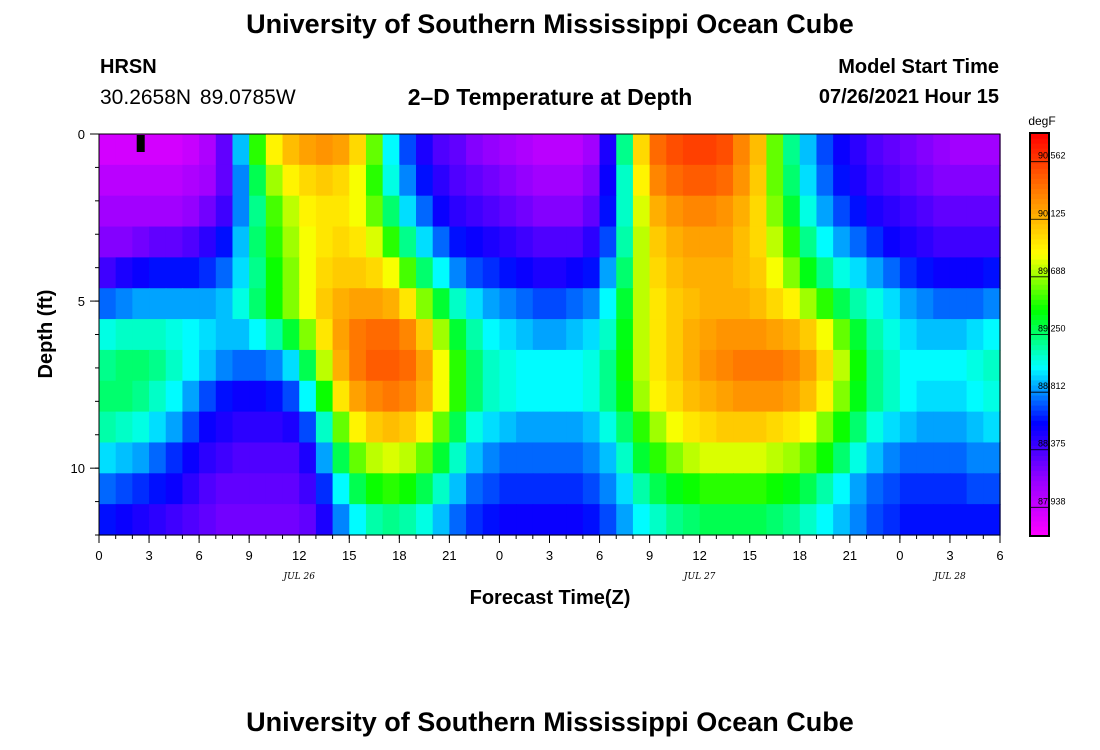 This screenshot has height=750, width=1100. Describe the element at coordinates (699, 555) in the screenshot. I see `x-tick-label: 12` at that location.